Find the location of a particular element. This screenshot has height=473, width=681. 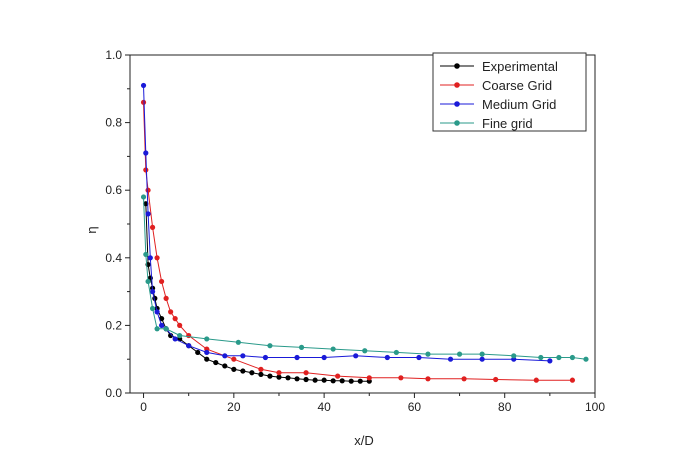

y-tick-label: 0.8 is located at coordinates (113, 123).